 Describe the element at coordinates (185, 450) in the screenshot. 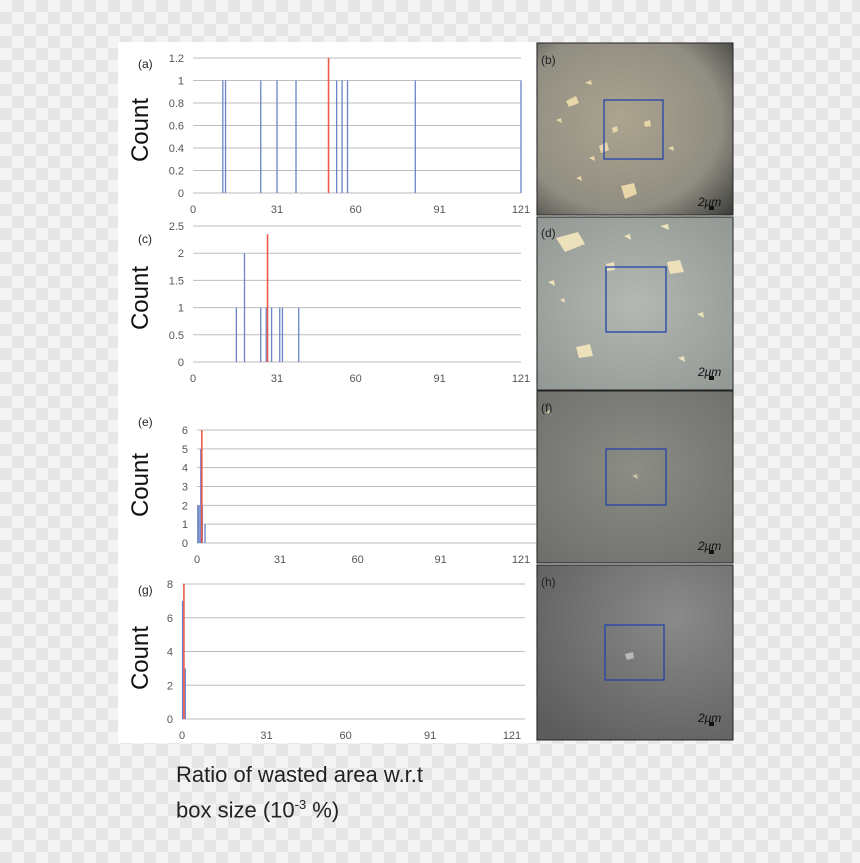

I see `y-tick-label: 5` at that location.